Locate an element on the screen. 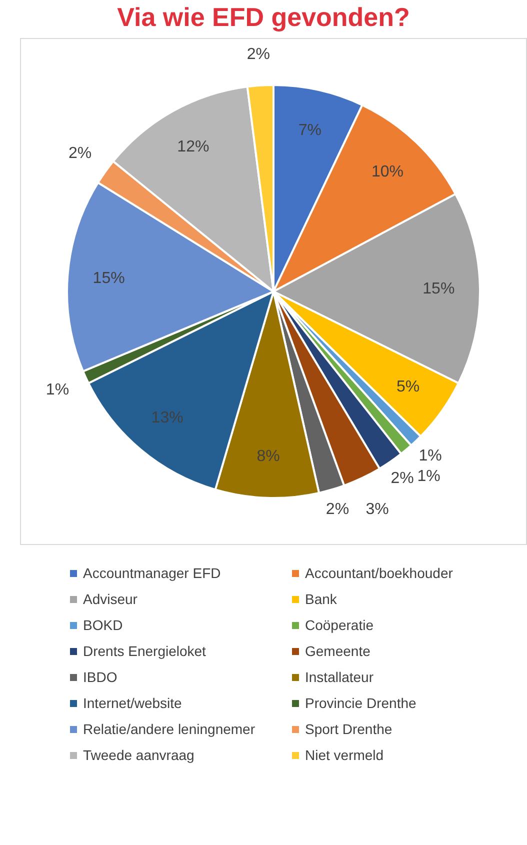 The image size is (527, 845). legend-label: Accountant/boekhouder is located at coordinates (379, 573).